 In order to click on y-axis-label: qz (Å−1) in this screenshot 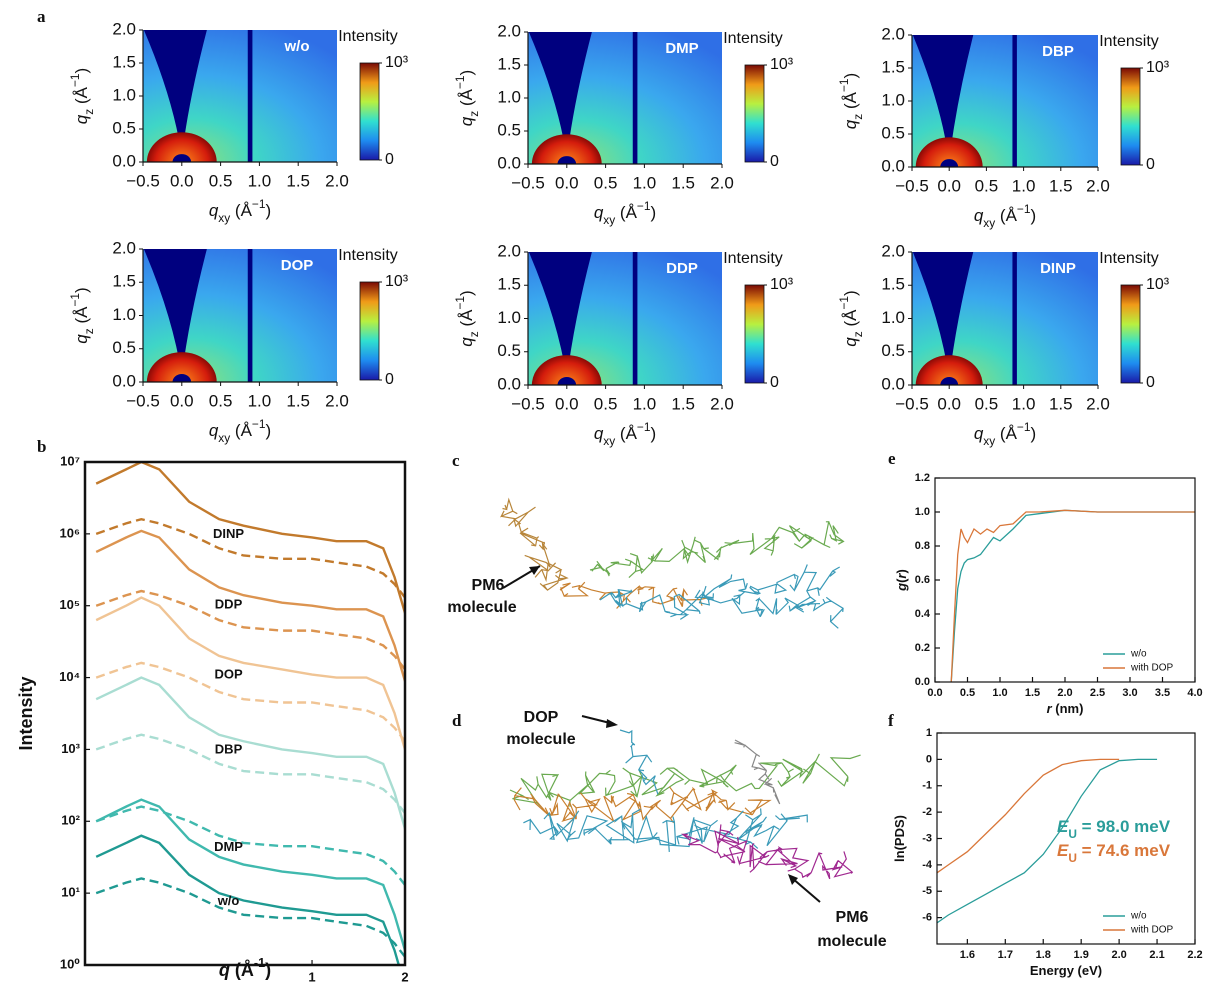, I will do `click(851, 101)`.